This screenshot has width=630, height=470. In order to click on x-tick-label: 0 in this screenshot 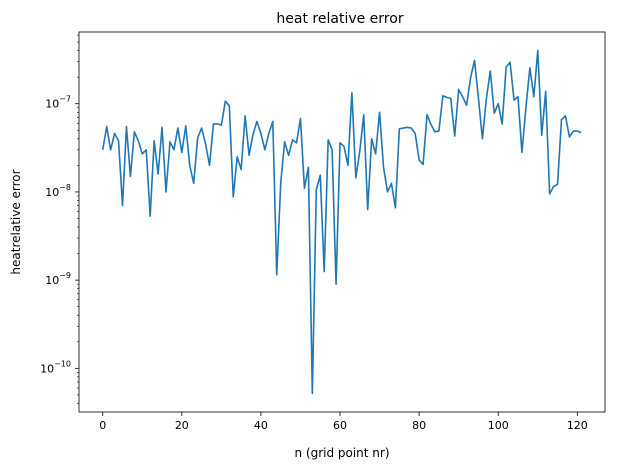, I will do `click(102, 425)`.